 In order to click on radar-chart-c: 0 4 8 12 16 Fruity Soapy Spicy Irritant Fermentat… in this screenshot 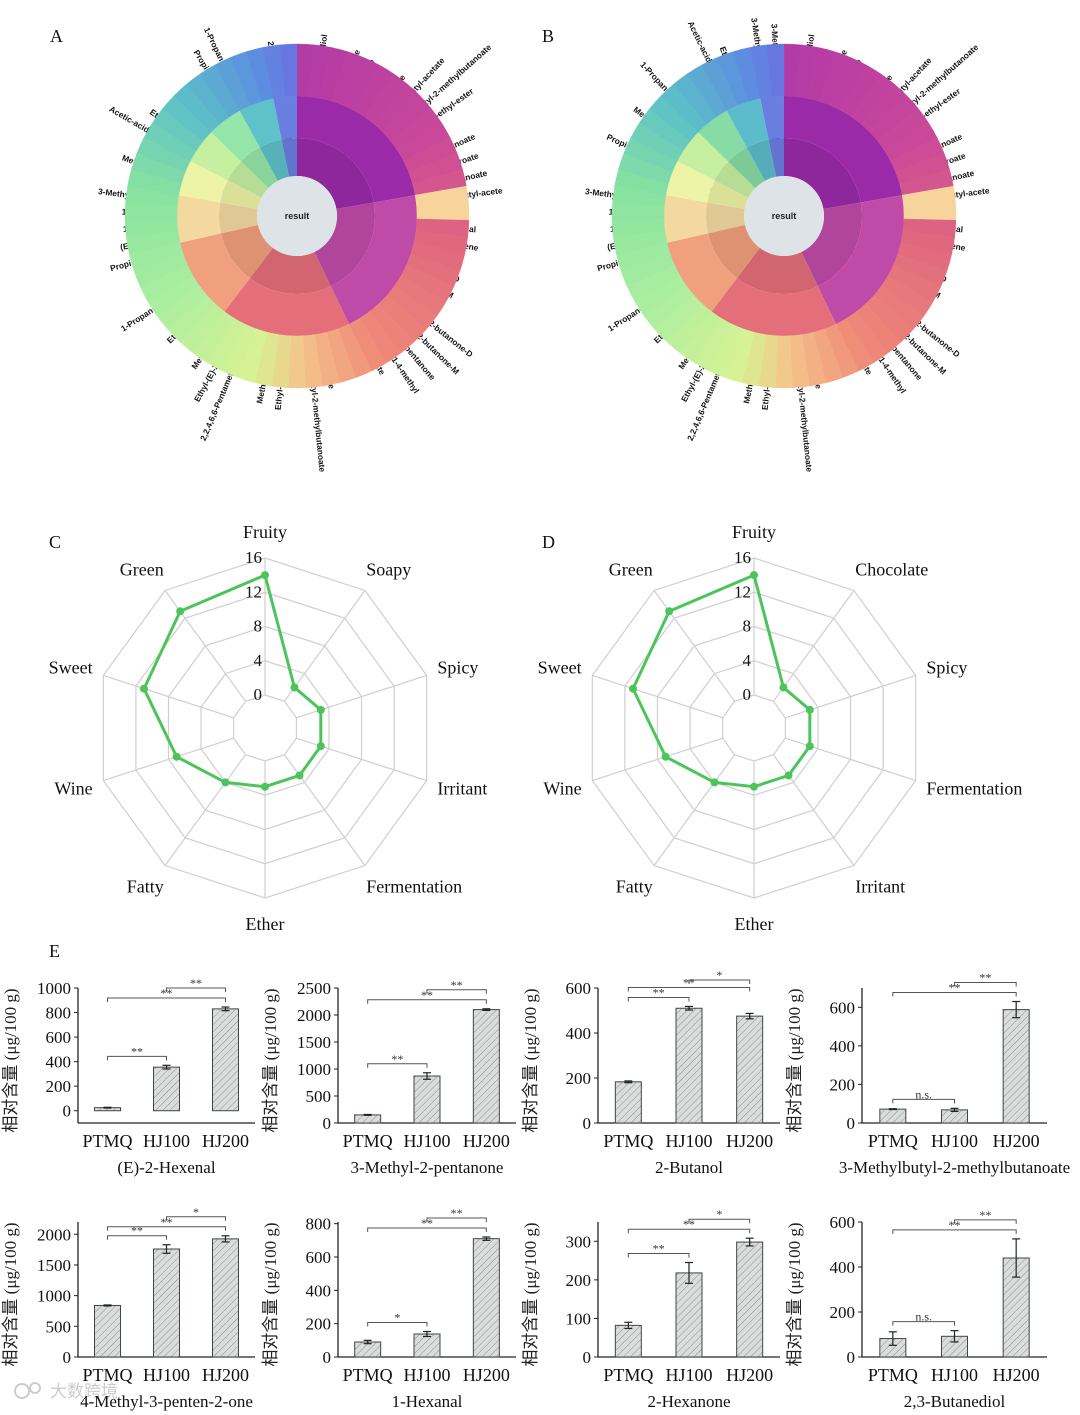, I will do `click(268, 728)`.